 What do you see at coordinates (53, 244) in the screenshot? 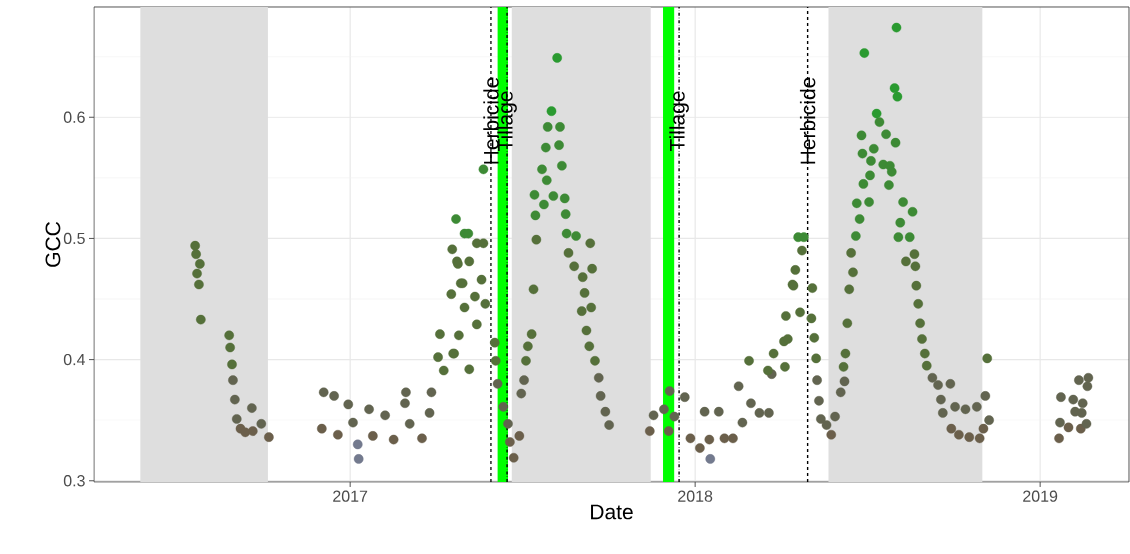
I see `y-axis-title: GCC` at bounding box center [53, 244].